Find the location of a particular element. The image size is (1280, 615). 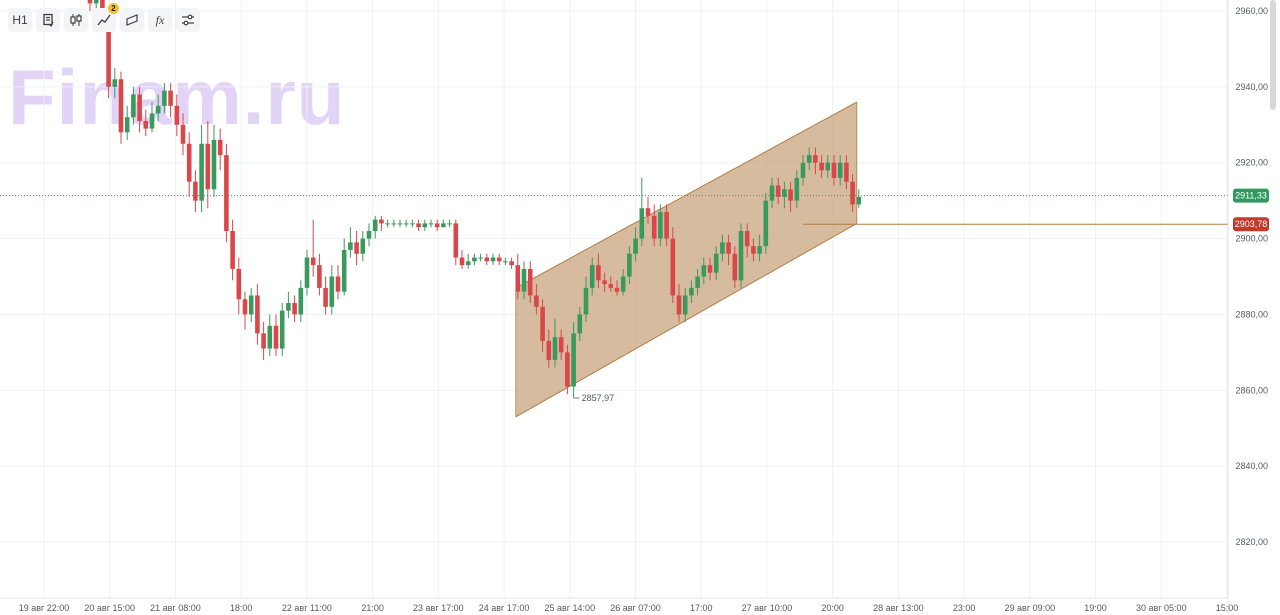

y-tick-label: 2940,00 is located at coordinates (1251, 87).